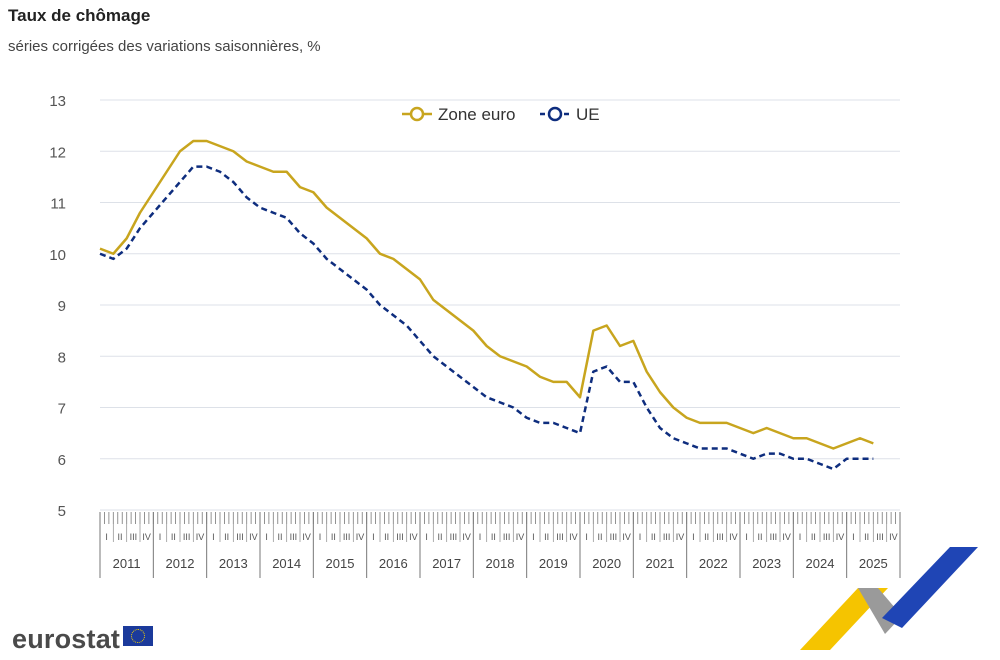  I want to click on x-year-label: 2019, so click(553, 563).